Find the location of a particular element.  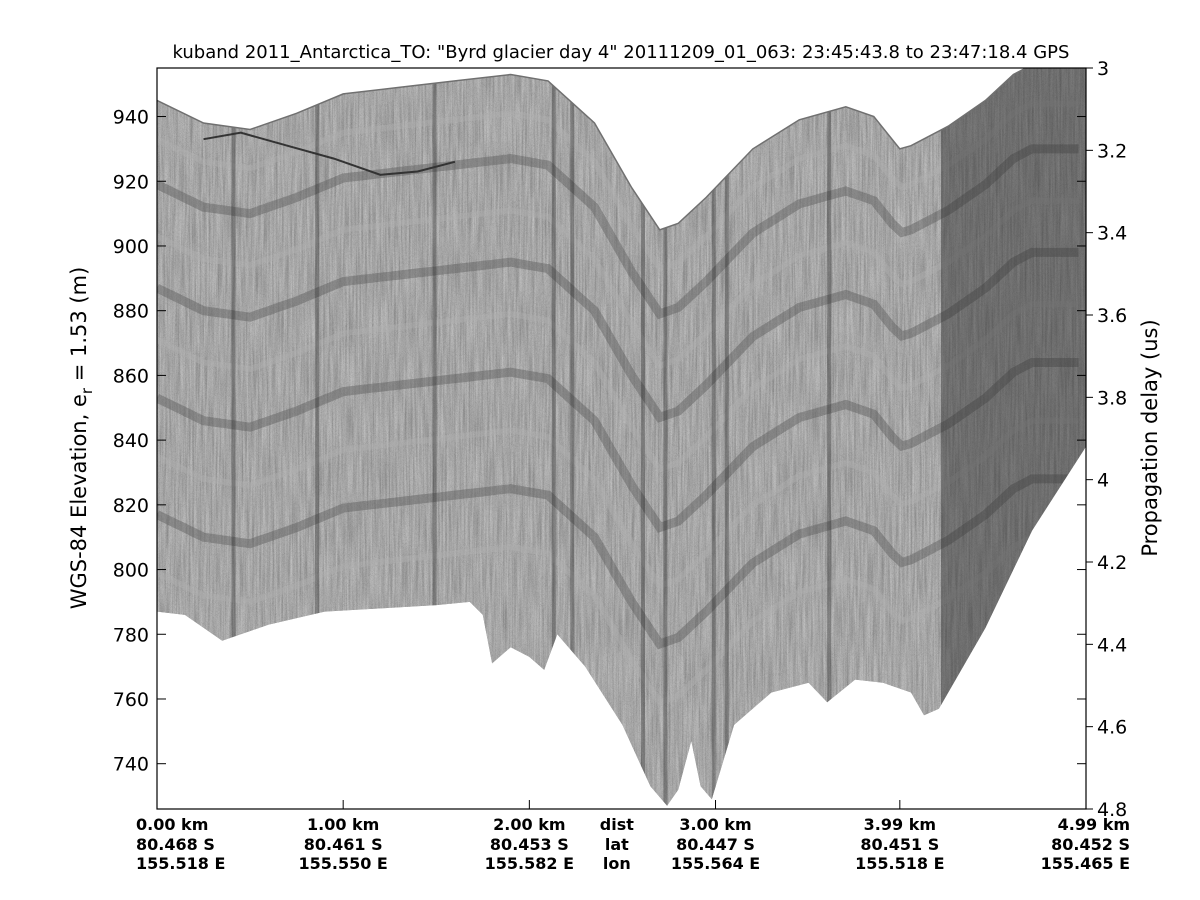

x-tick-label: 80.453 S is located at coordinates (529, 844).